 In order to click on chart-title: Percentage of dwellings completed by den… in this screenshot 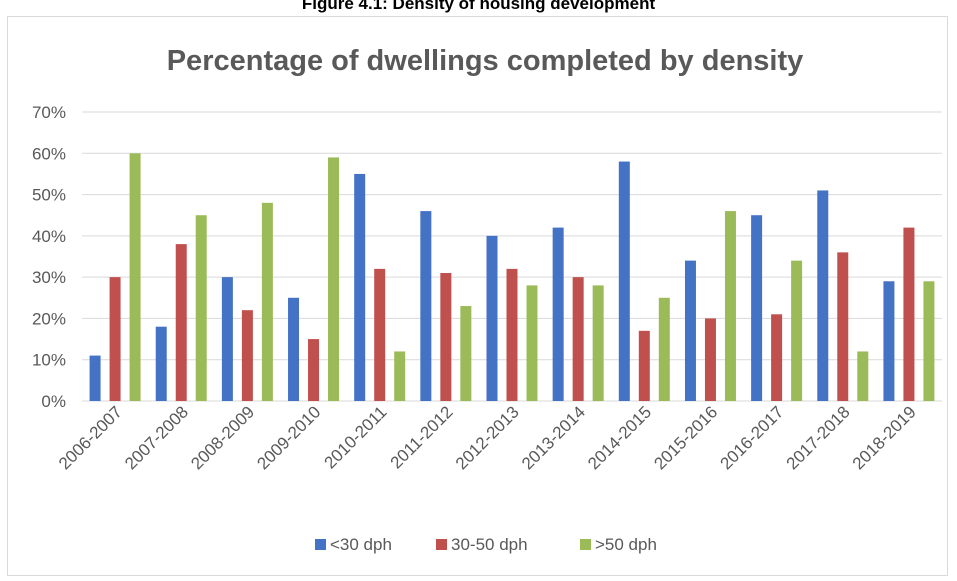, I will do `click(485, 61)`.